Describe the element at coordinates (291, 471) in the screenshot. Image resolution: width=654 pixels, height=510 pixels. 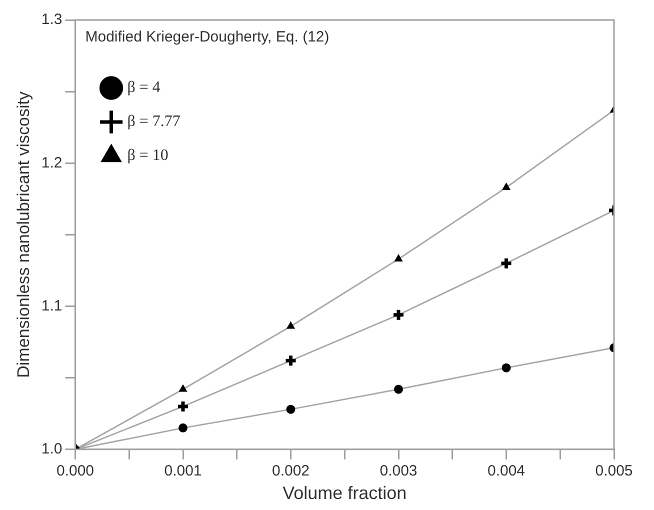
I see `x-tick-label: 0.002` at that location.